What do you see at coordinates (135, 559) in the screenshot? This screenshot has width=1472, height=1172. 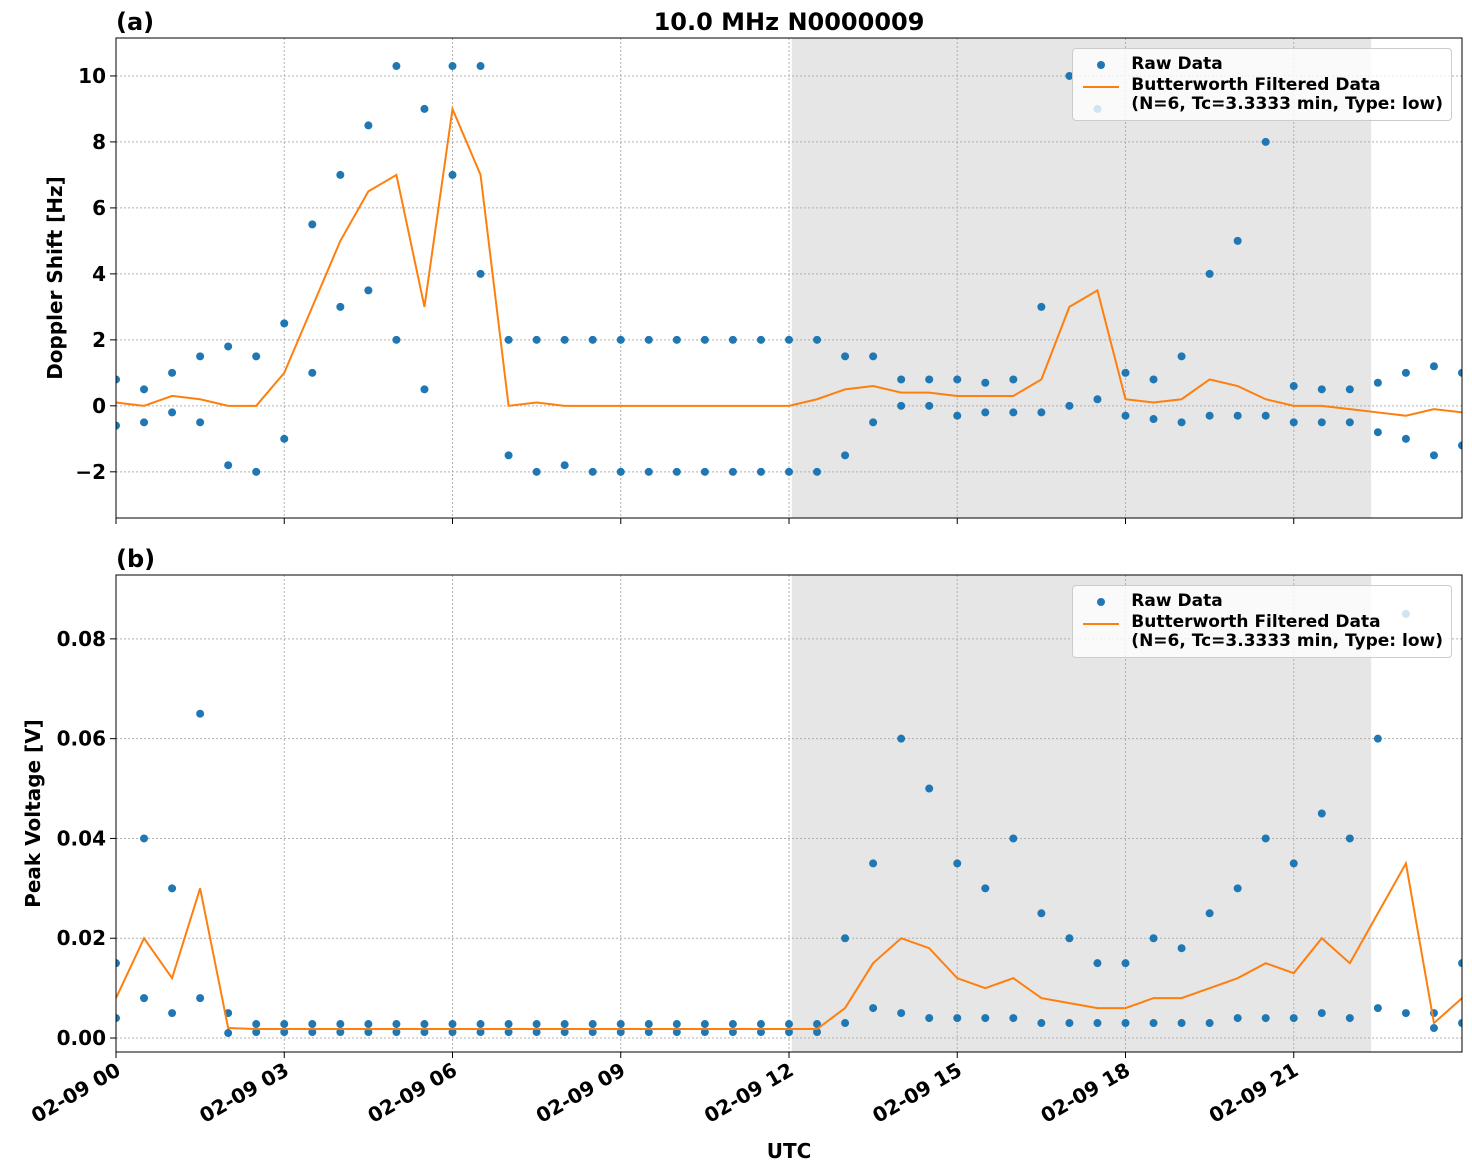 I see `panel-label: (b)` at bounding box center [135, 559].